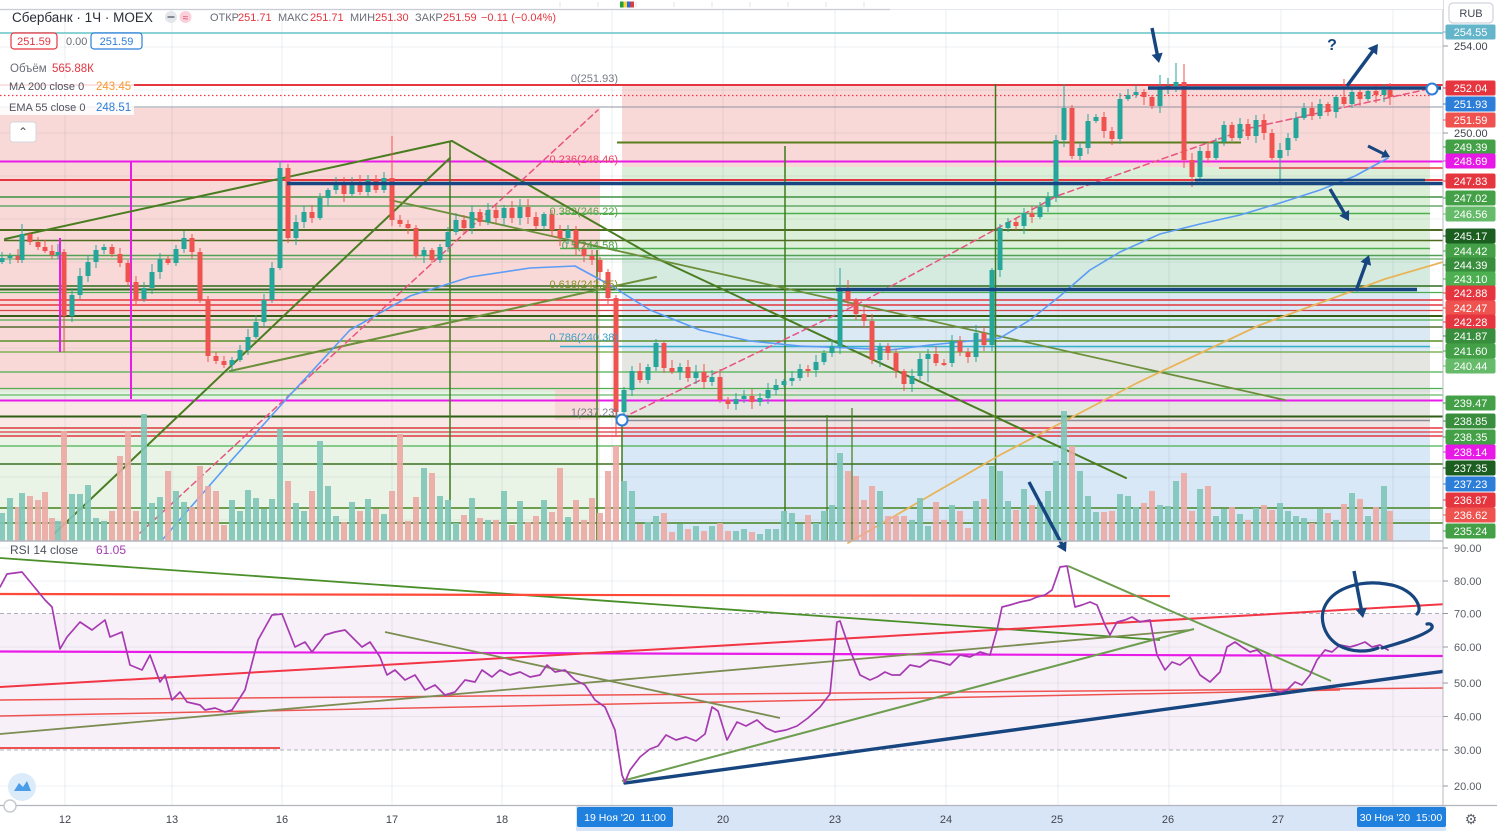  Describe the element at coordinates (1471, 453) in the screenshot. I see `svg-text: 238.14` at that location.